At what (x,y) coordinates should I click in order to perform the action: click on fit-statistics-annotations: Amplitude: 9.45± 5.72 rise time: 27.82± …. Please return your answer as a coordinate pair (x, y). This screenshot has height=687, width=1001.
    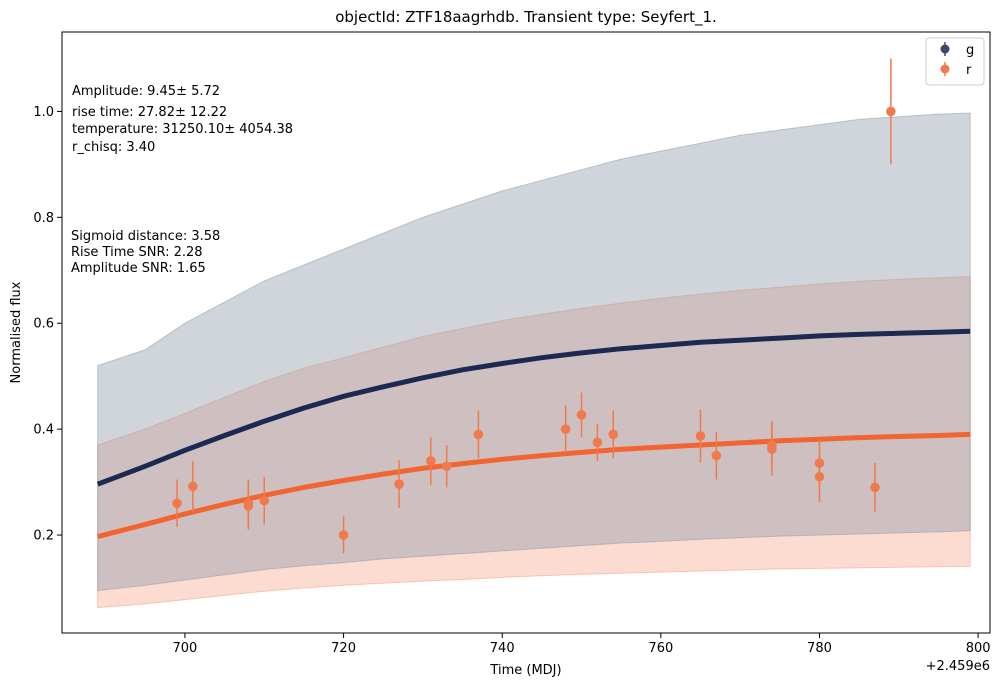
    Looking at the image, I should click on (182, 180).